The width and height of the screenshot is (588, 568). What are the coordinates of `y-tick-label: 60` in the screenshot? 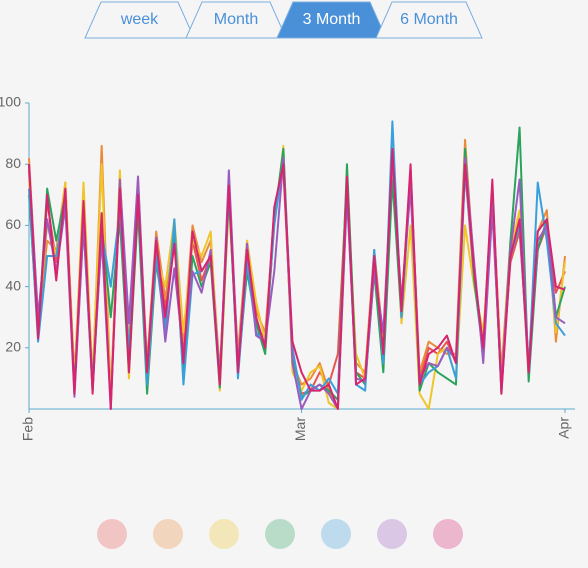 It's located at (13, 224).